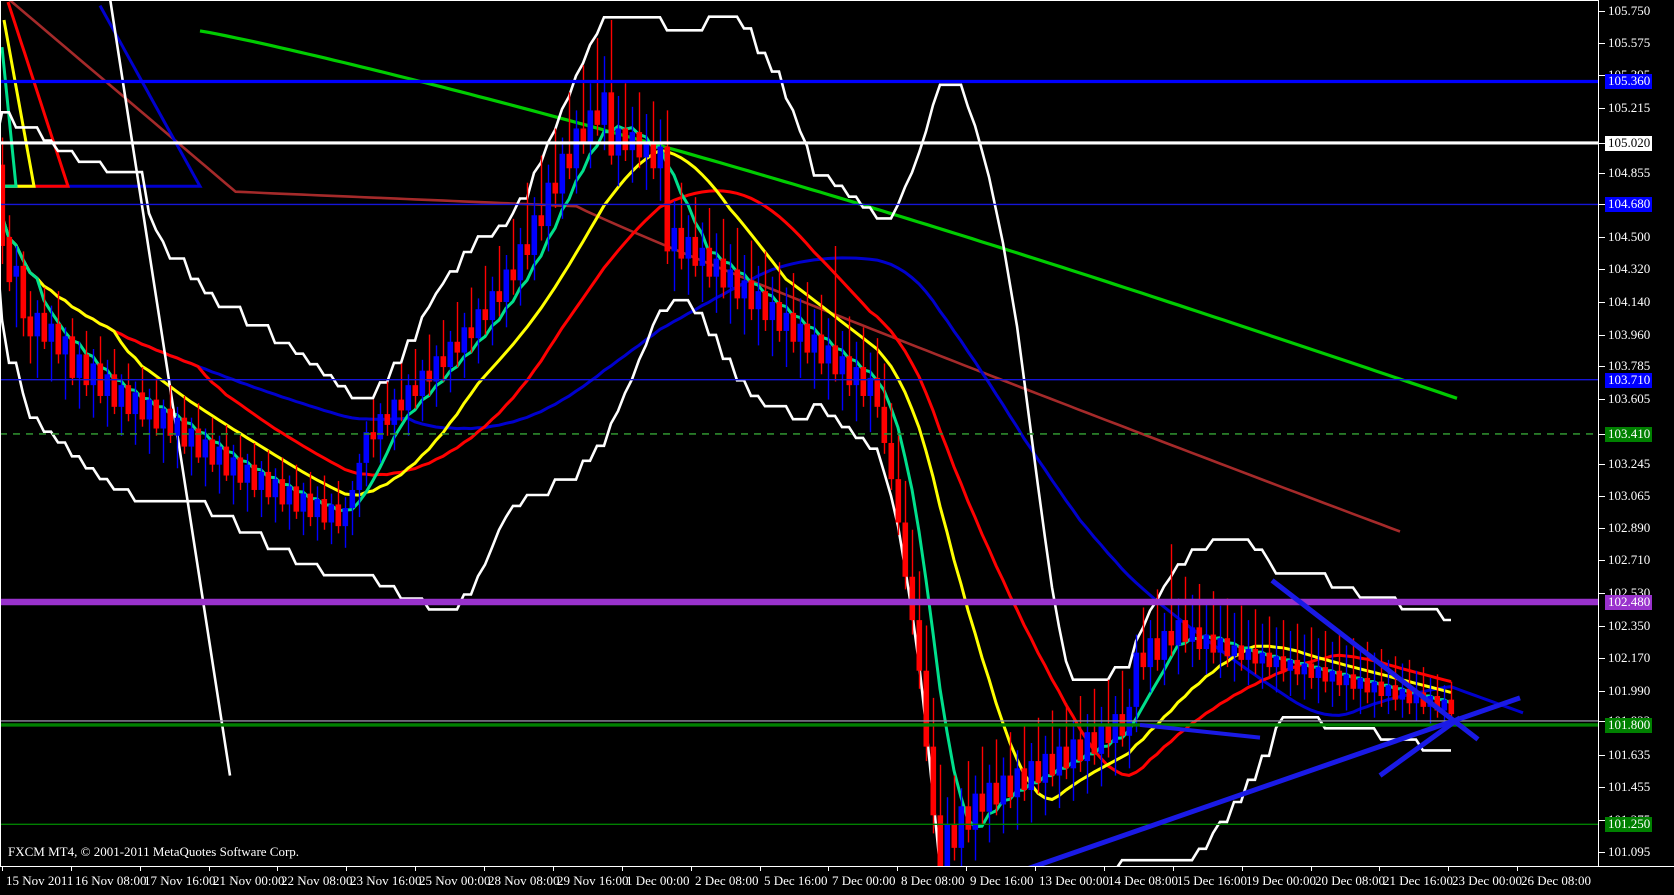 Image resolution: width=1674 pixels, height=895 pixels. I want to click on trendline-breakout, so click(1420, 746).